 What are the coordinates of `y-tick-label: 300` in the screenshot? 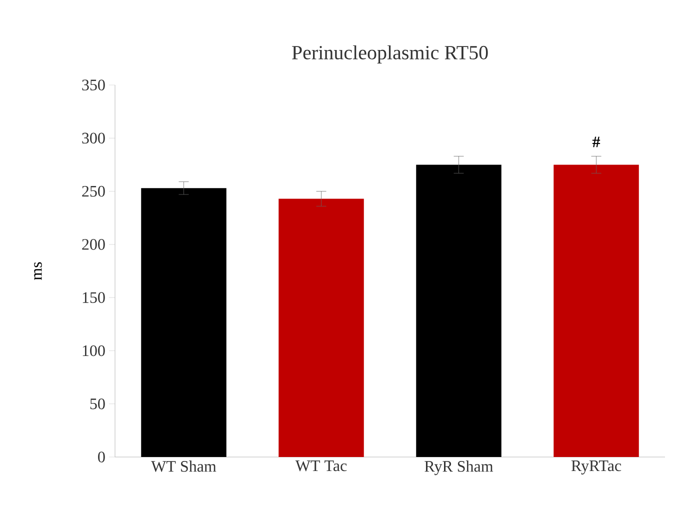 It's located at (93, 138).